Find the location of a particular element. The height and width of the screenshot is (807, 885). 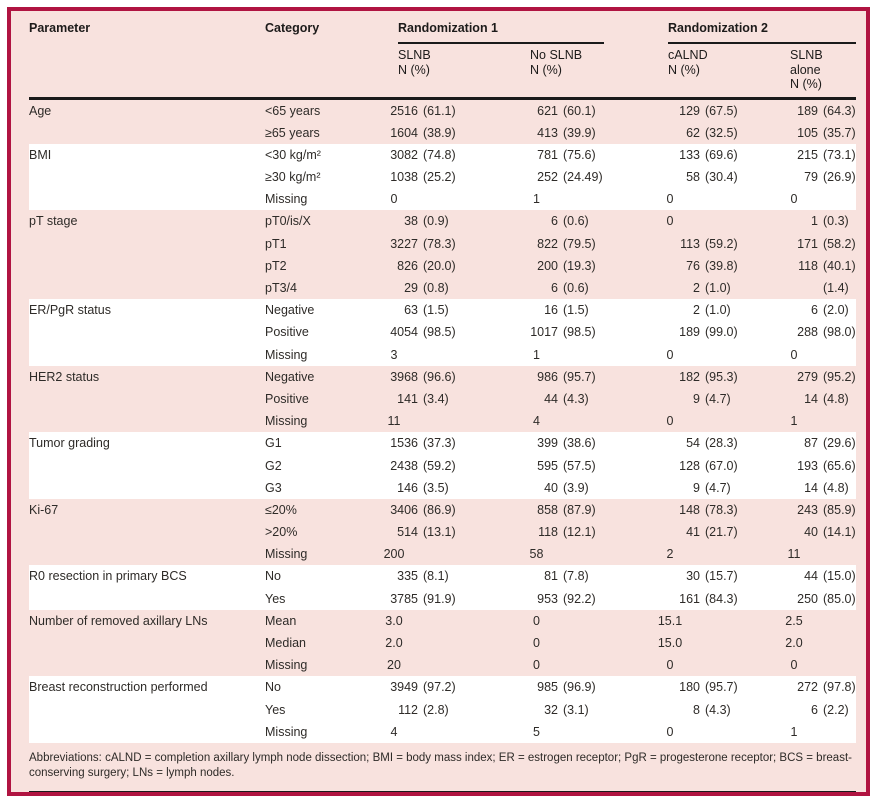

table-row: Missing 200 58 2 11 is located at coordinates (442, 554).